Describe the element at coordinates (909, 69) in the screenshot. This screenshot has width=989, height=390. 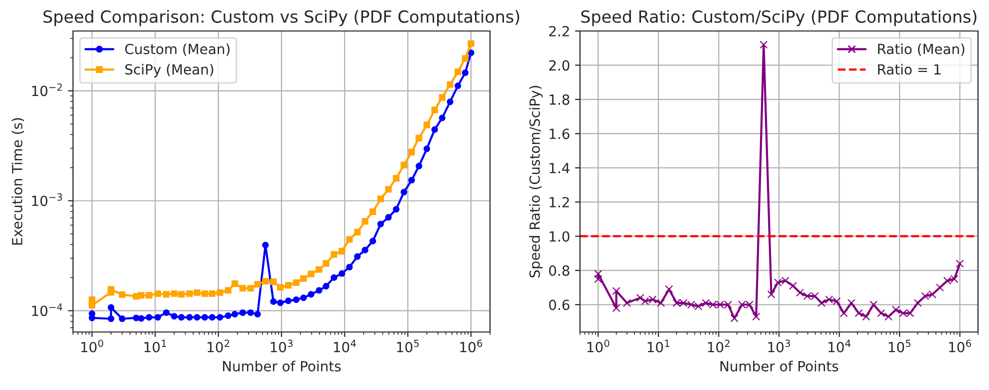
I see `legend-label: Ratio = 1` at that location.